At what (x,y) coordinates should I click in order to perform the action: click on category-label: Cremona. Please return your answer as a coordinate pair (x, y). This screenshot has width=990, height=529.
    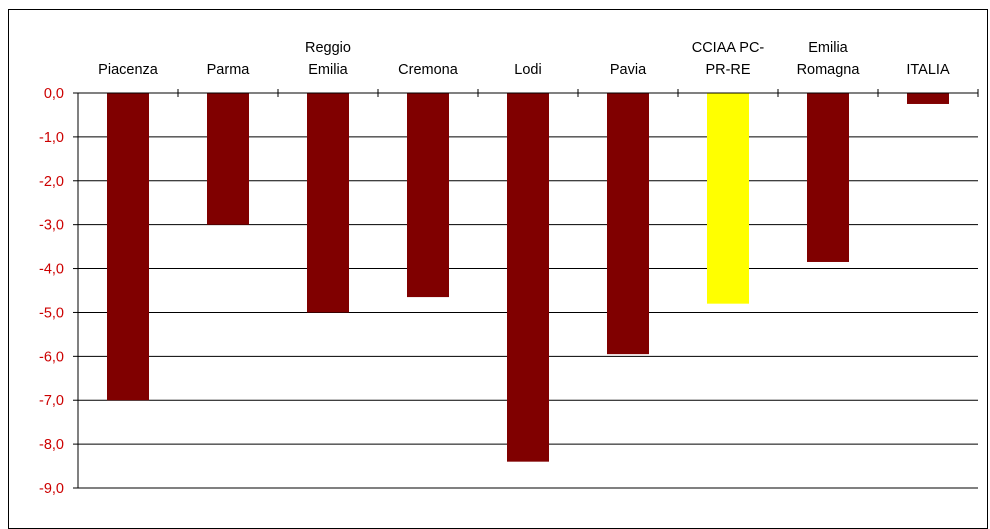
    Looking at the image, I should click on (428, 70).